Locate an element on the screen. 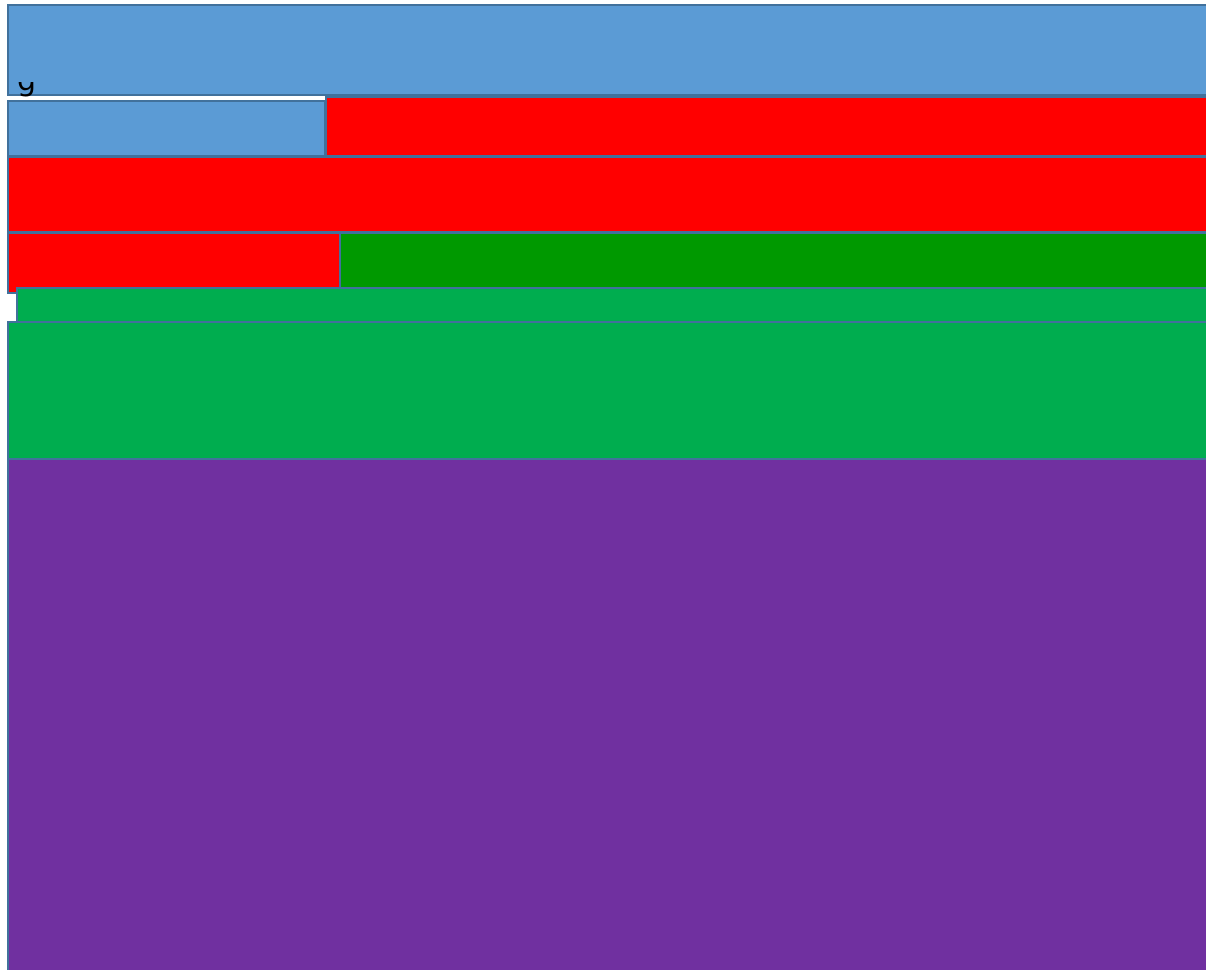 This screenshot has height=970, width=1206. partial-letter-glyph: g is located at coordinates (29, 91).